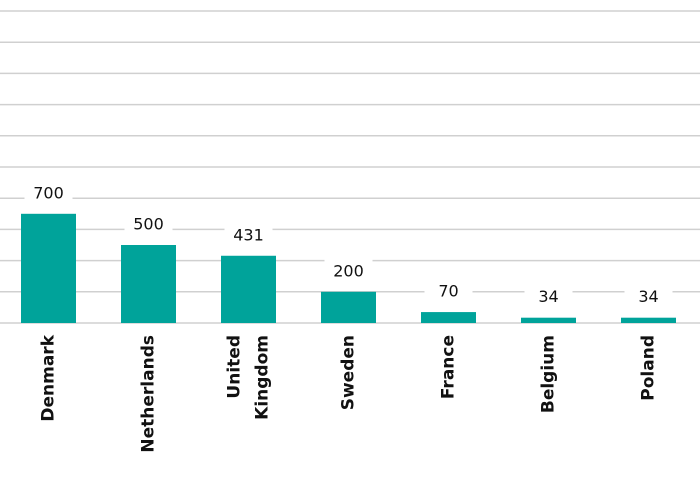  Describe the element at coordinates (48, 378) in the screenshot. I see `x-tick-label: Denmark` at that location.